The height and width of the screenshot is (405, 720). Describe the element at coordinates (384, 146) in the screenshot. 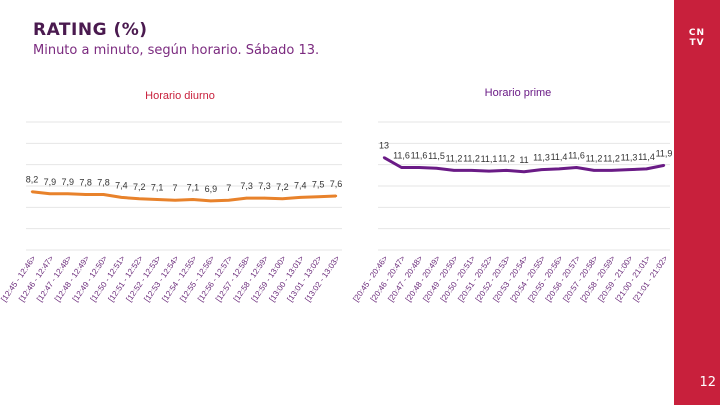

I see `data-label: 13` at that location.